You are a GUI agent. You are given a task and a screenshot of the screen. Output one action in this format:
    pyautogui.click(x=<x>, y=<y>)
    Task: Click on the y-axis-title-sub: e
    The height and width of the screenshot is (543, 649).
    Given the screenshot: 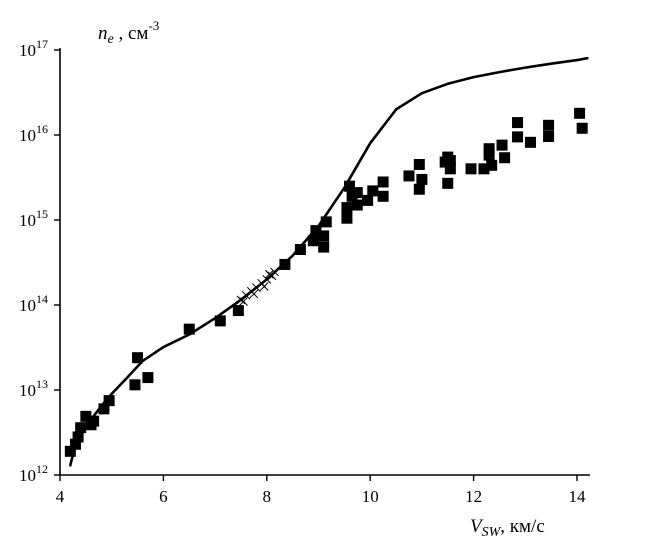 What is the action you would take?
    pyautogui.click(x=111, y=39)
    